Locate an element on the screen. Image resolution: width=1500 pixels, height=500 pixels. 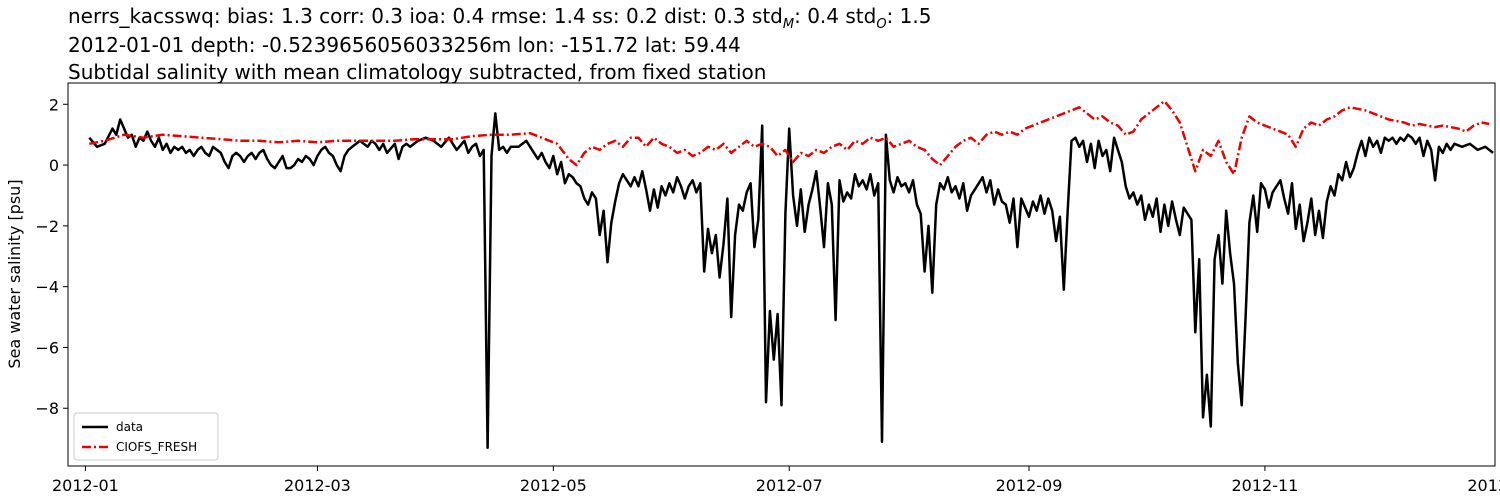
legend: data CIOFS_FRESH is located at coordinates (146, 436).